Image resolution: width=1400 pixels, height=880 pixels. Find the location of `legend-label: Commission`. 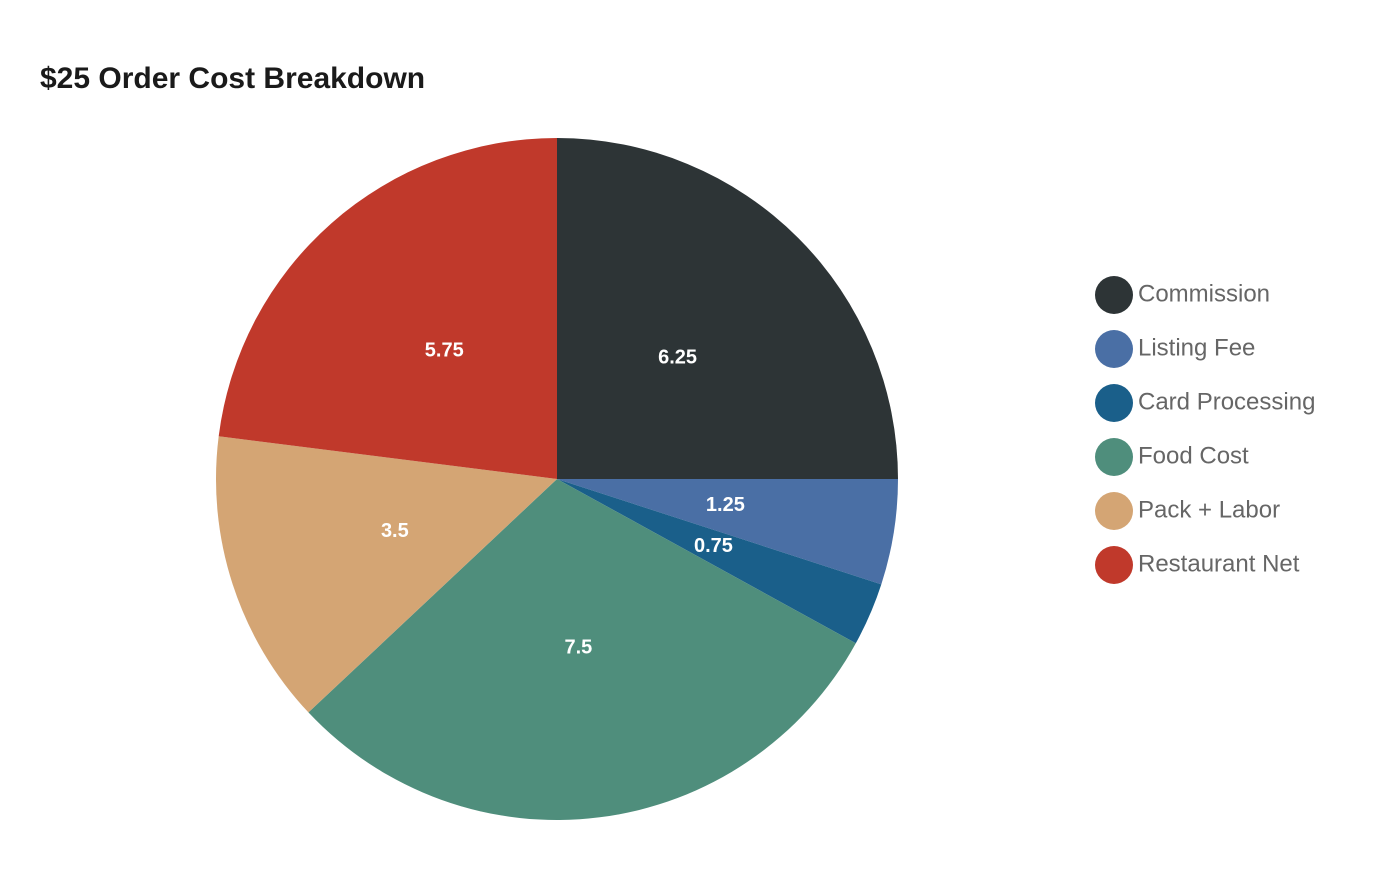

legend-label: Commission is located at coordinates (1204, 293).